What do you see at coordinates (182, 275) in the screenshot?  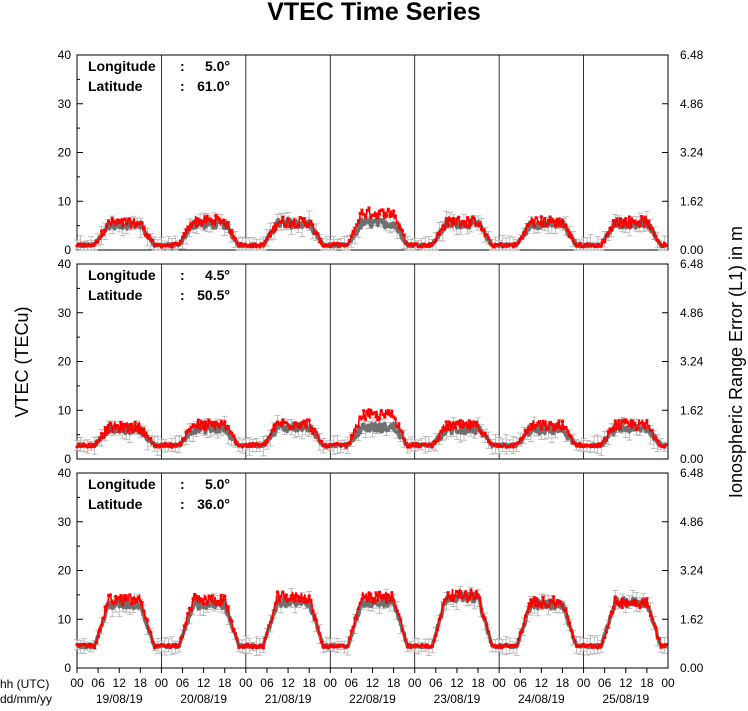 I see `longitude-colon: :` at bounding box center [182, 275].